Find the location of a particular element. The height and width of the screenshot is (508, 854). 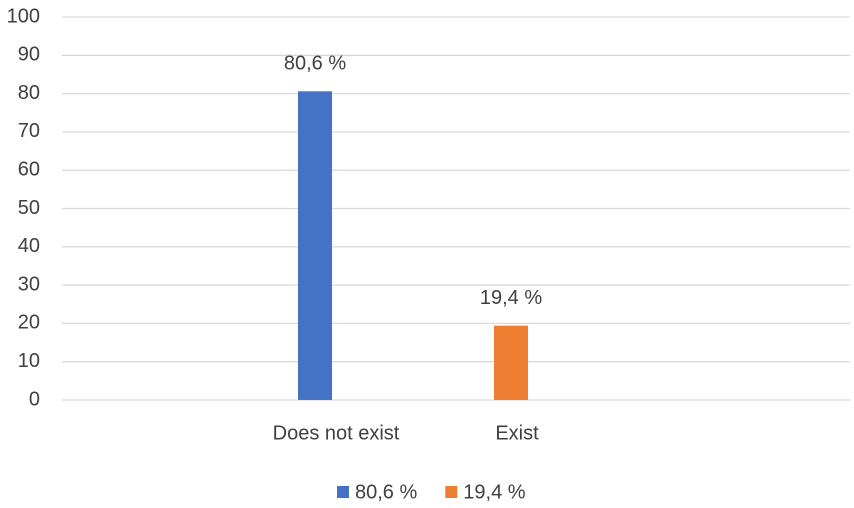

y-tick-label: 10 is located at coordinates (29, 361).